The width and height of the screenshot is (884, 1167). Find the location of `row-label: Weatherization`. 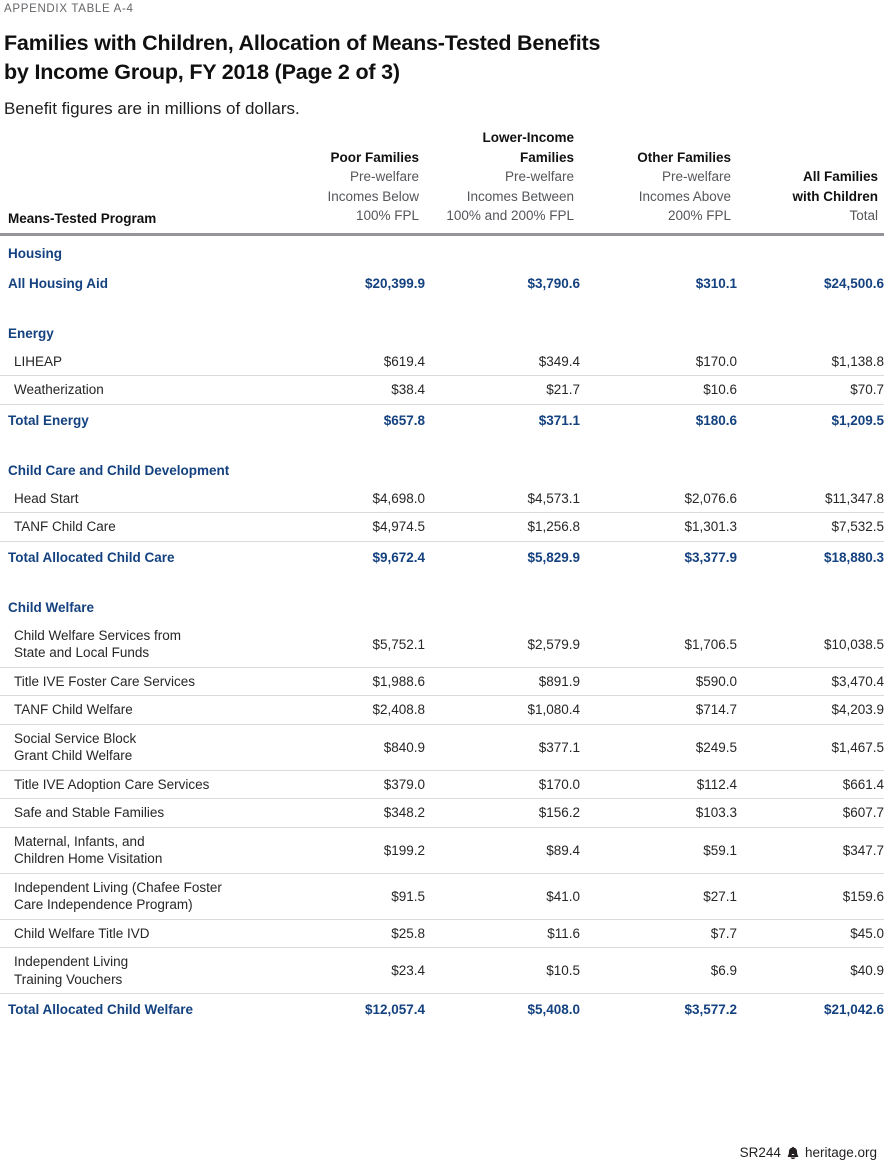

row-label: Weatherization is located at coordinates (134, 390).